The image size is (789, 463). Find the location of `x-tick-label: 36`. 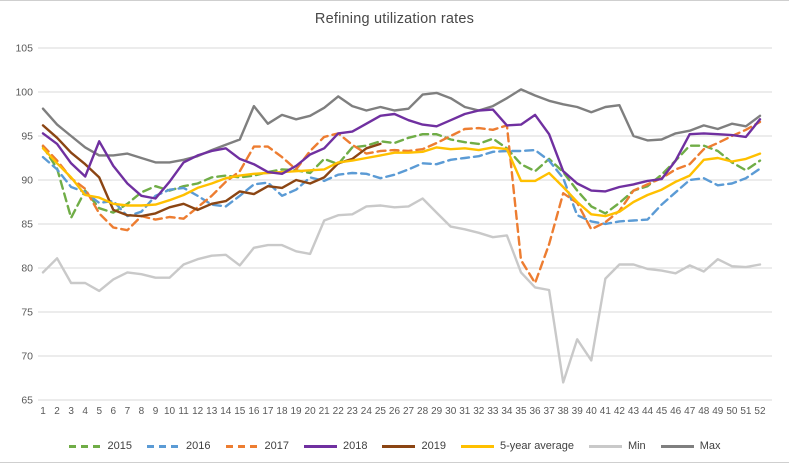

x-tick-label: 36 is located at coordinates (535, 411).